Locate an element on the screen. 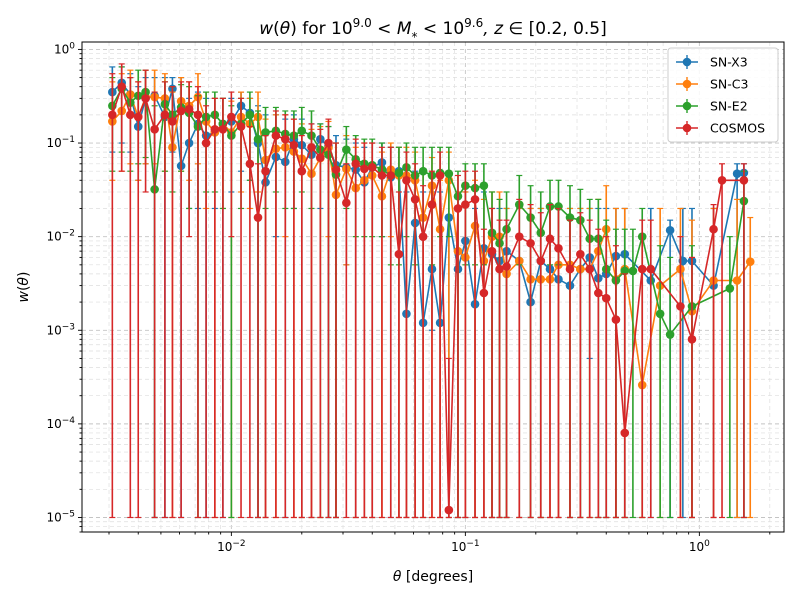 The width and height of the screenshot is (800, 600). x-tick-label: 10⁻¹ is located at coordinates (465, 546).